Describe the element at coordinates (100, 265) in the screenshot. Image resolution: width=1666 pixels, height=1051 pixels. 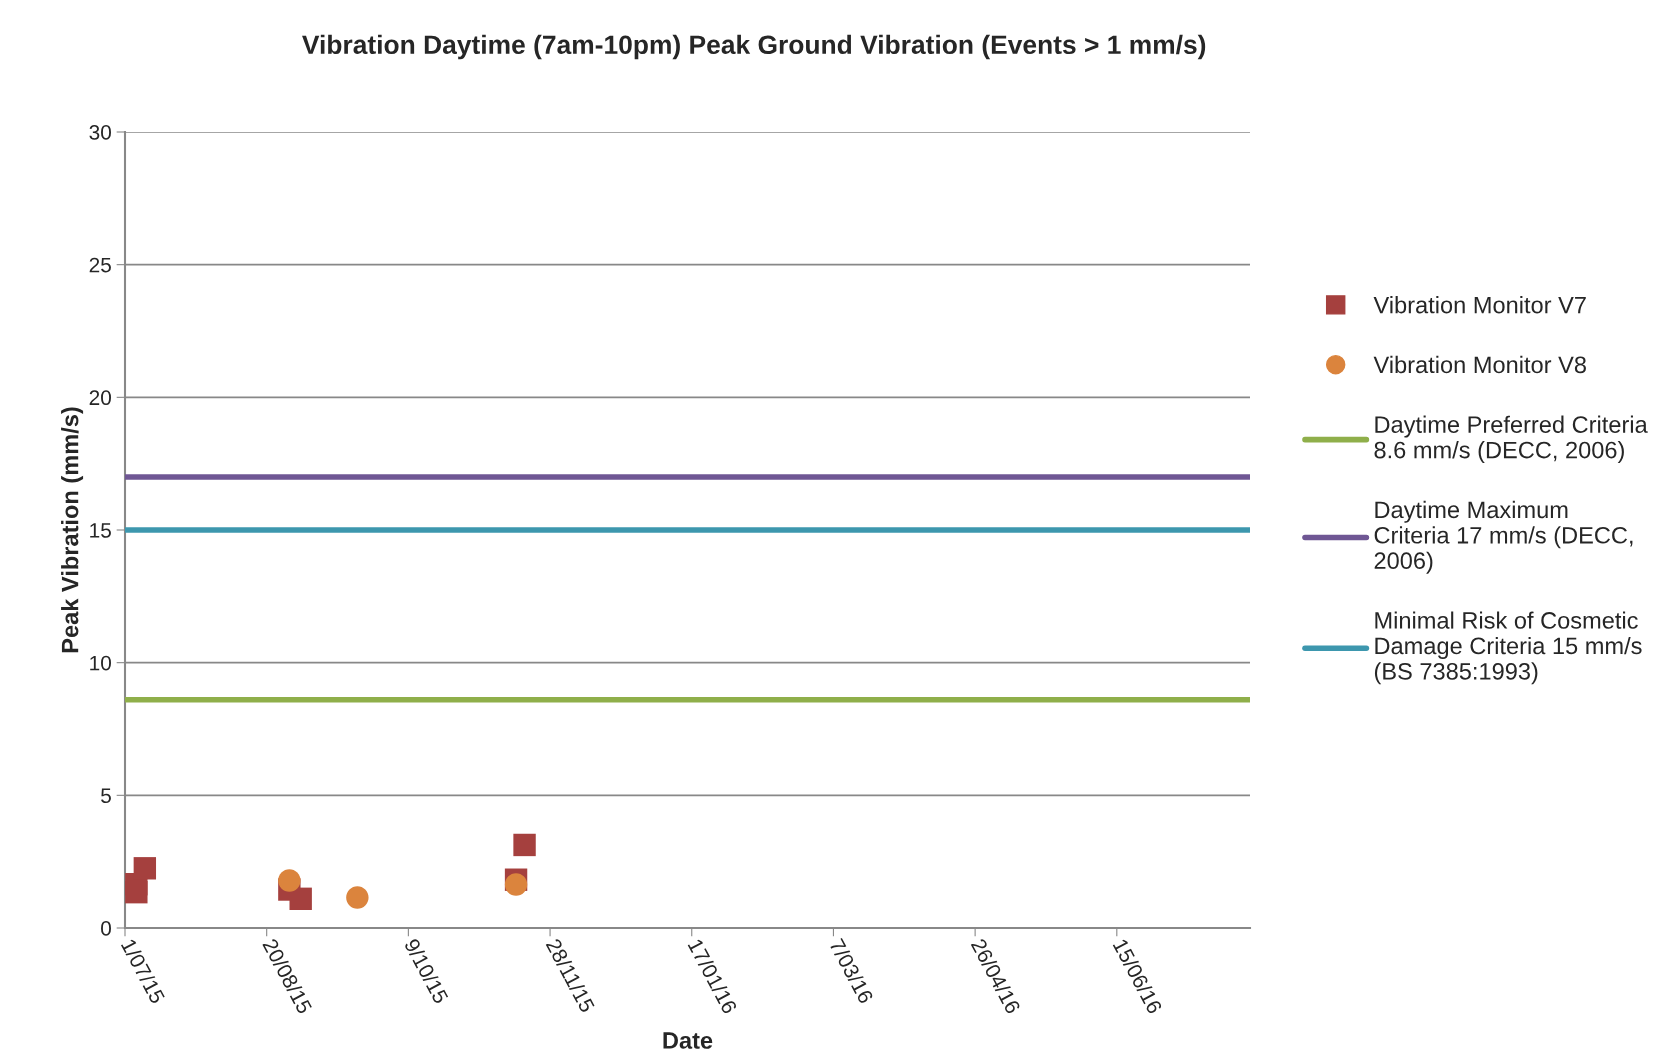
I see `y-tick-label: 25` at that location.